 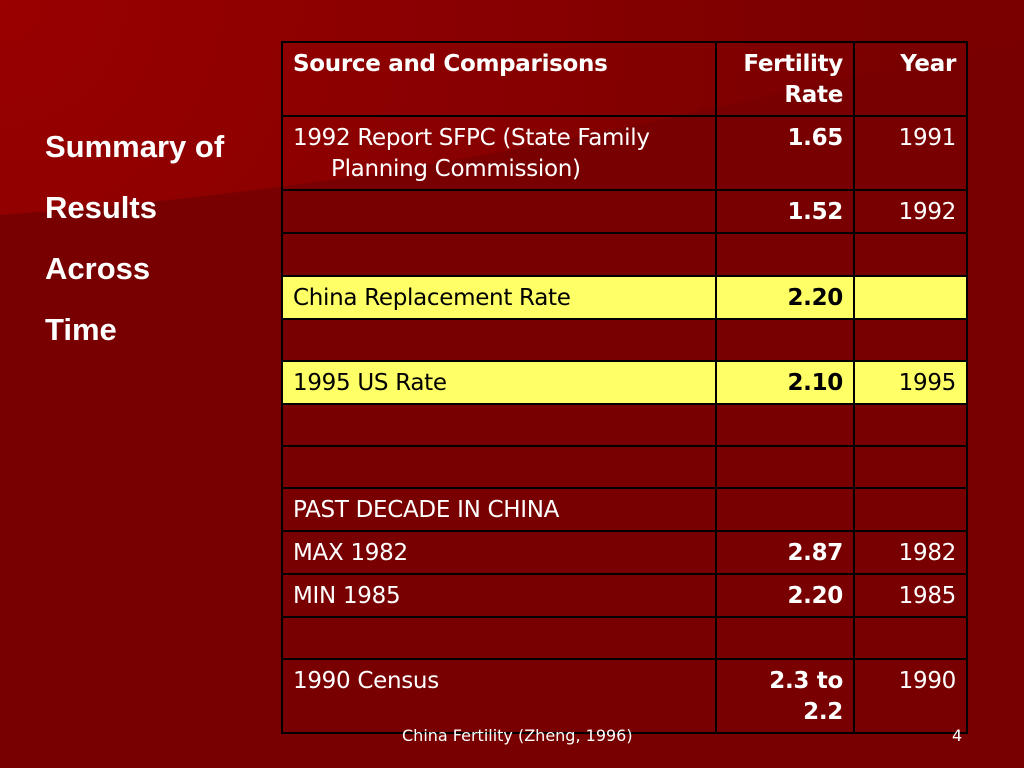 I want to click on table-row: 1990 Census 2.3 to 2.2 1990, so click(x=624, y=696).